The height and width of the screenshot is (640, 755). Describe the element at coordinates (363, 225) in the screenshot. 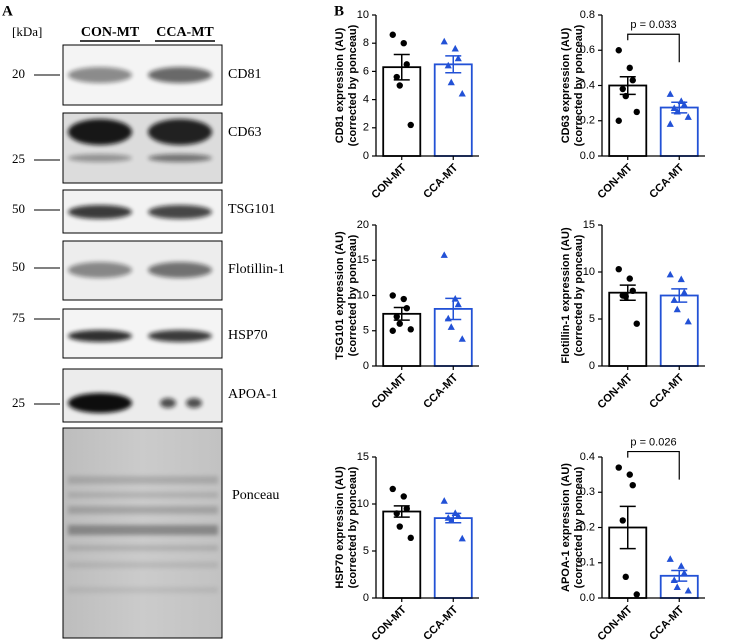

I see `y-tick-label: 20` at that location.